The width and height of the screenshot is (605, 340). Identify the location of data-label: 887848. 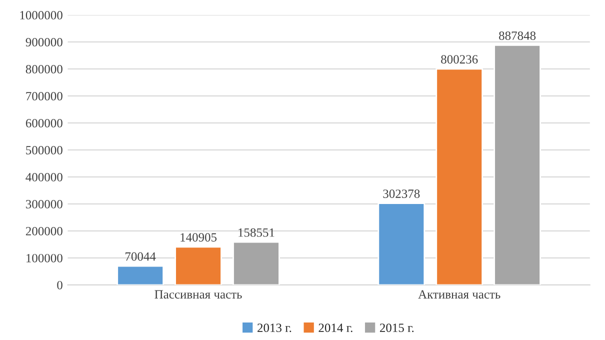
(517, 35).